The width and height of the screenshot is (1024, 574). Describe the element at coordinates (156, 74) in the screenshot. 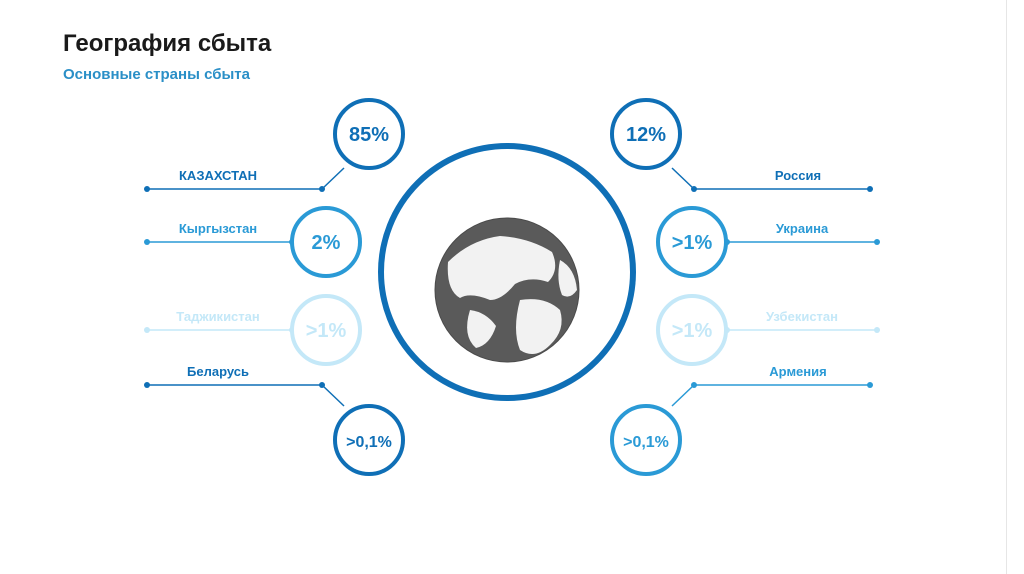

I see `page-subtitle: Основные страны сбыта` at that location.